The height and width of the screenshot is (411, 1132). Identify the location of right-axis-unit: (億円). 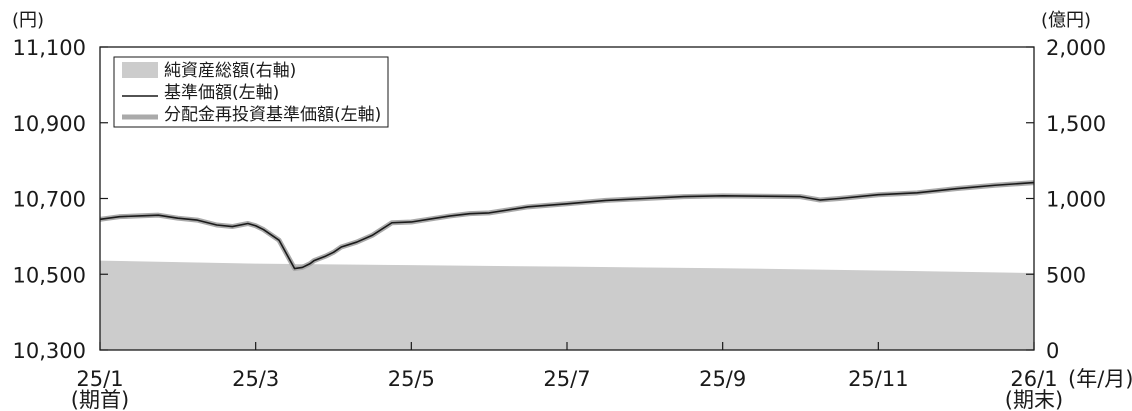
(1066, 20).